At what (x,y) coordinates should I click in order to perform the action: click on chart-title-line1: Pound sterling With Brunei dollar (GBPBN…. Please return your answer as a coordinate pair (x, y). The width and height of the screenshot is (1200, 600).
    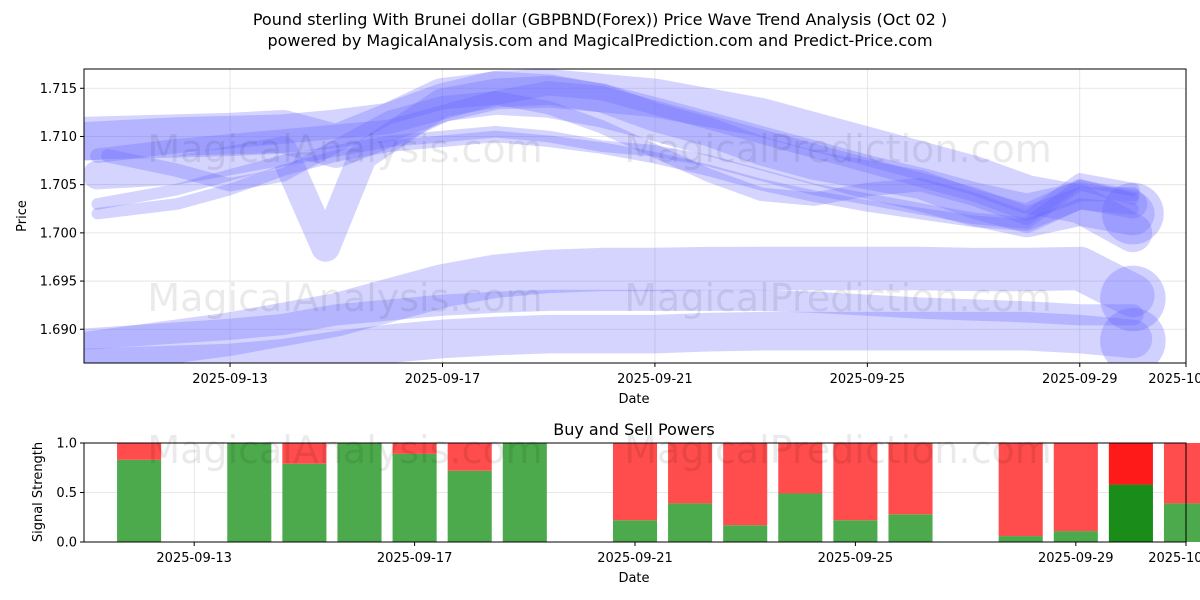
    Looking at the image, I should click on (600, 19).